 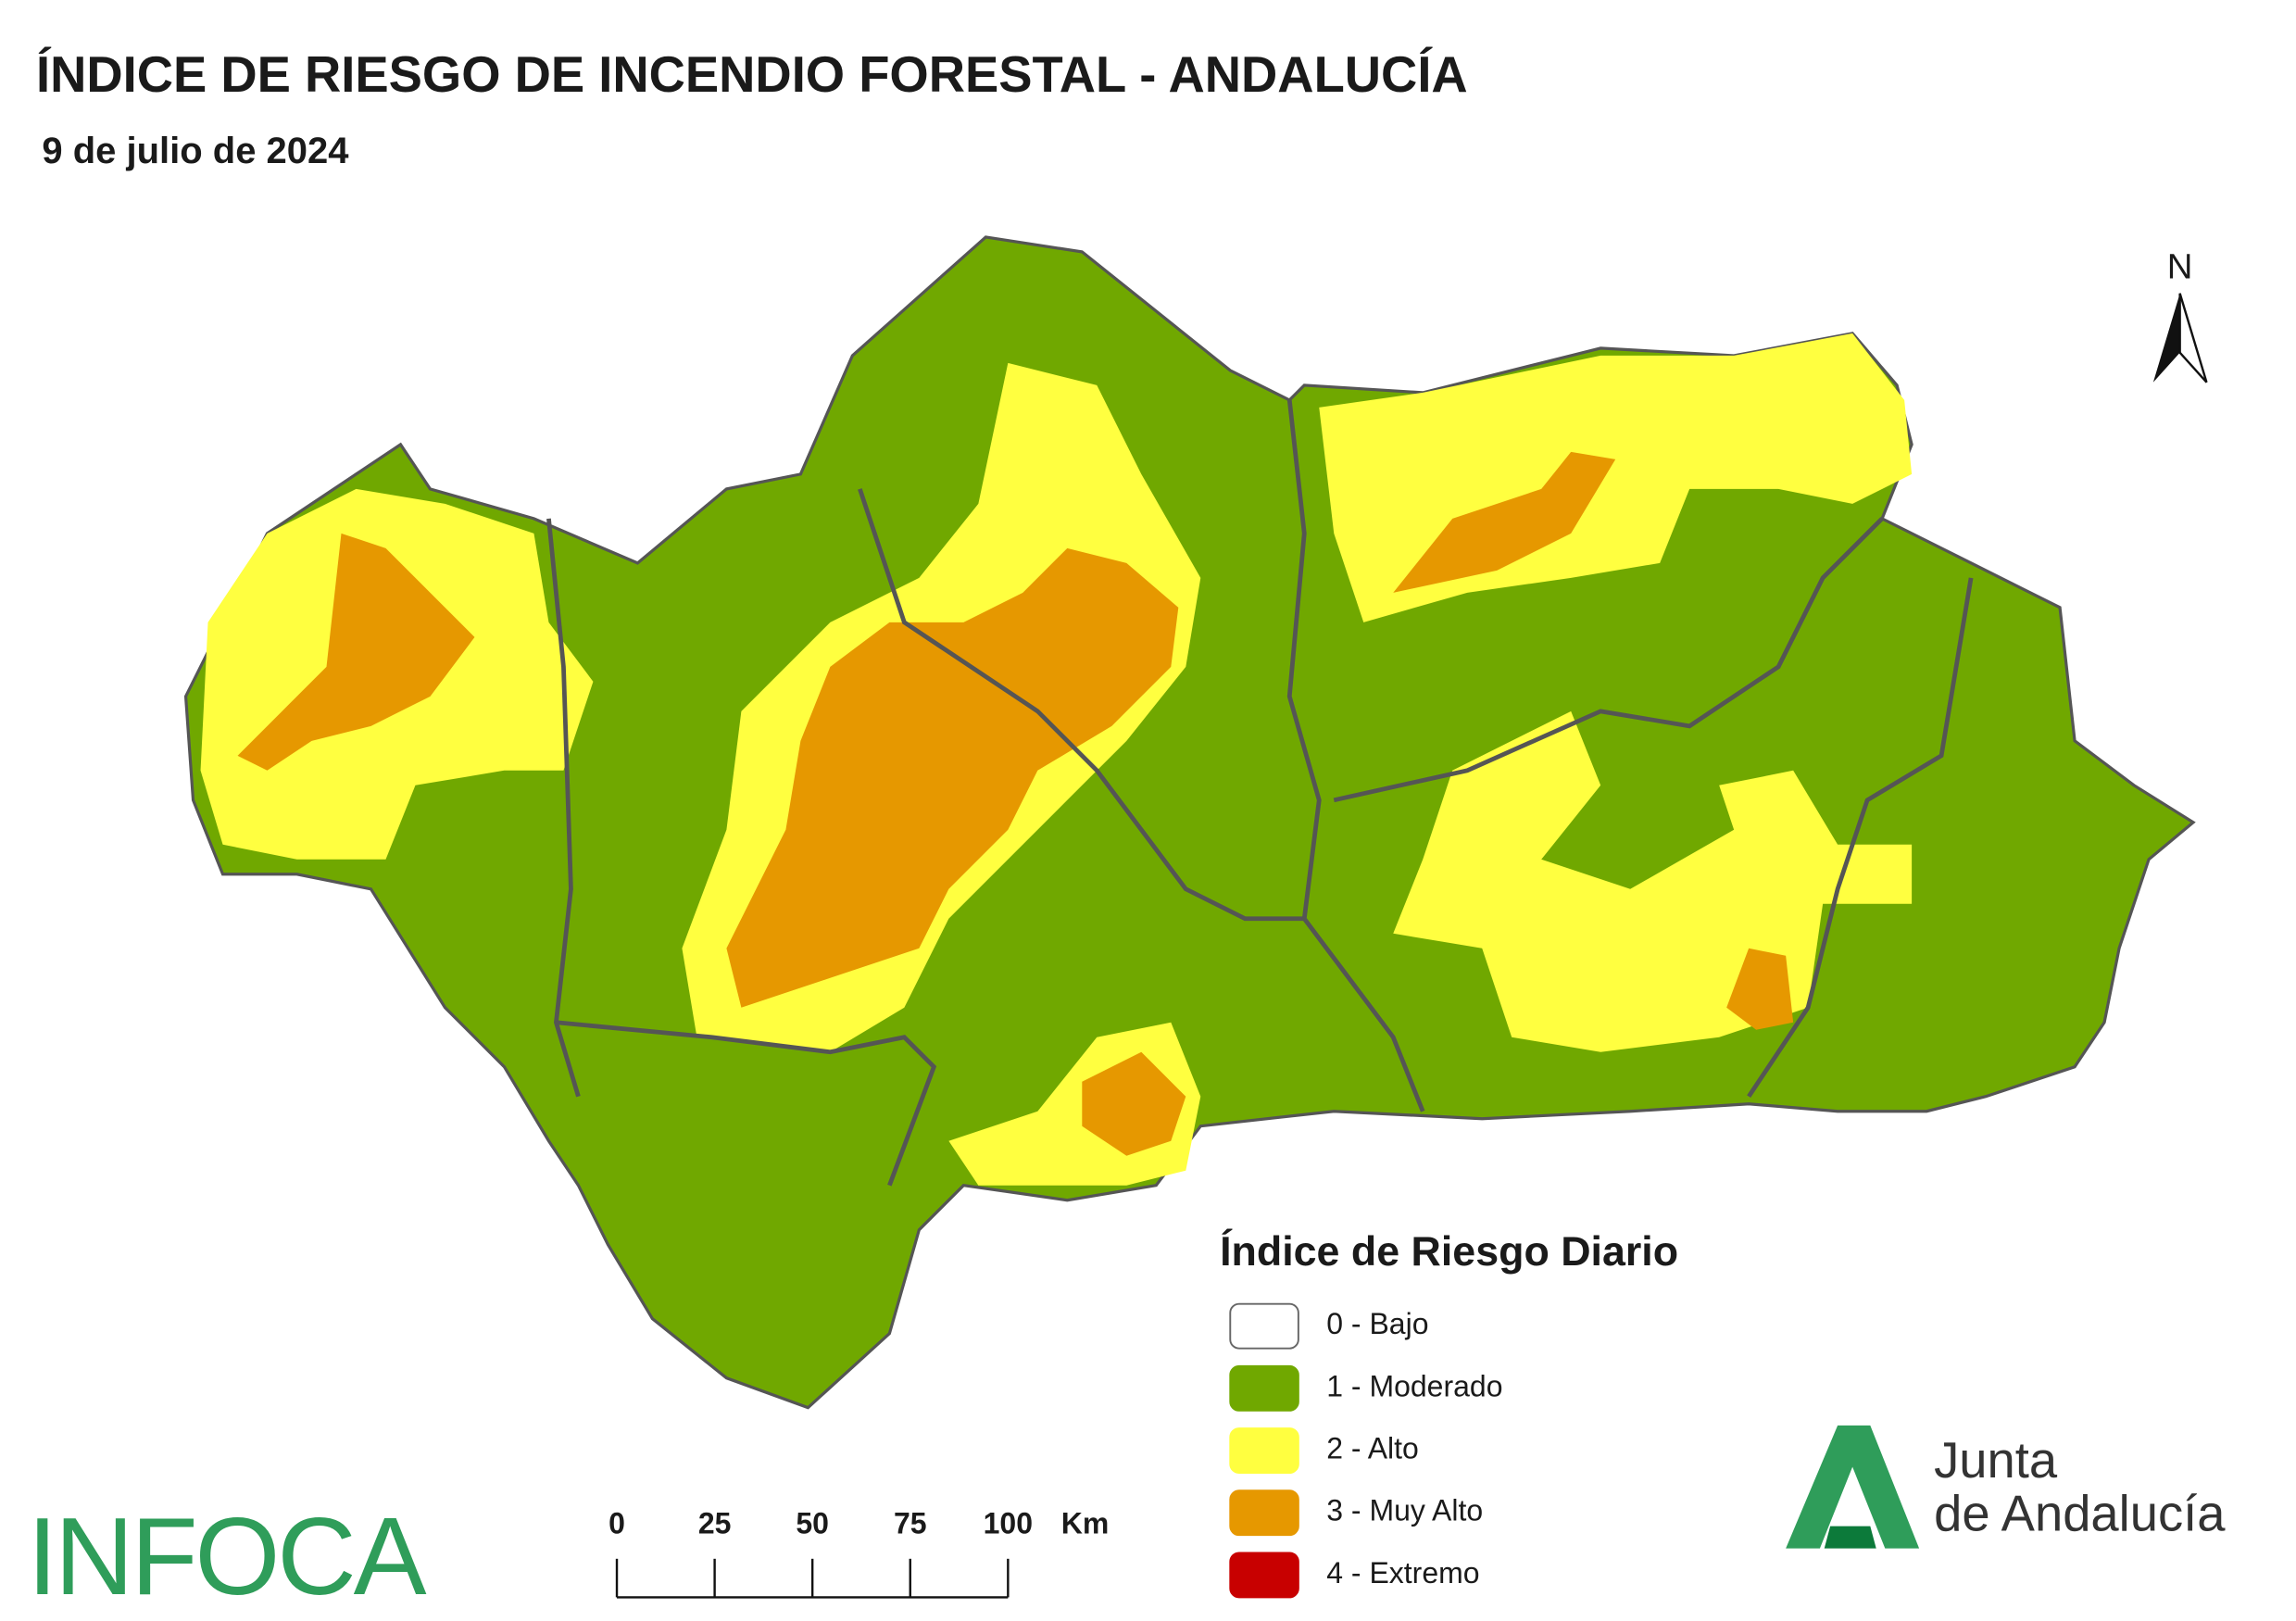 I want to click on scale-unit: Km, so click(x=1085, y=1523).